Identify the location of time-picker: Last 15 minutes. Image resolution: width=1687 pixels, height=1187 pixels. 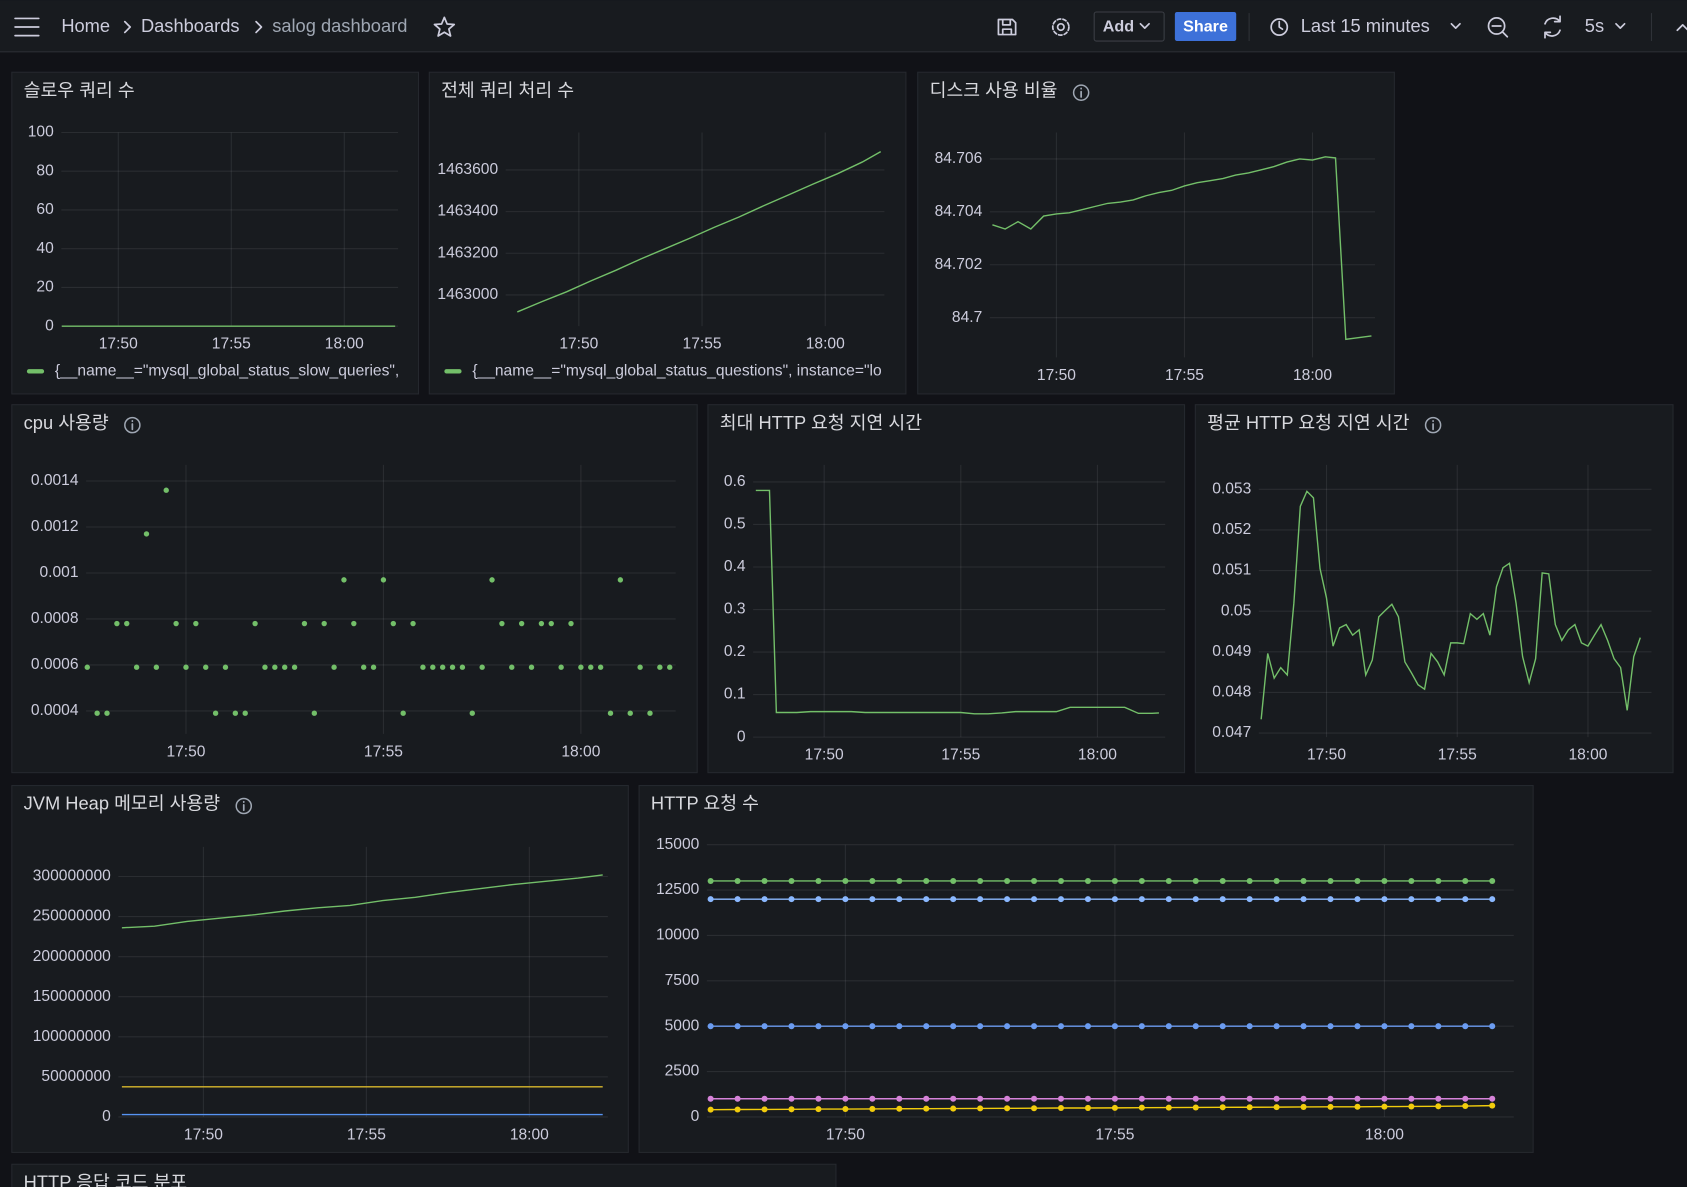
(1365, 25).